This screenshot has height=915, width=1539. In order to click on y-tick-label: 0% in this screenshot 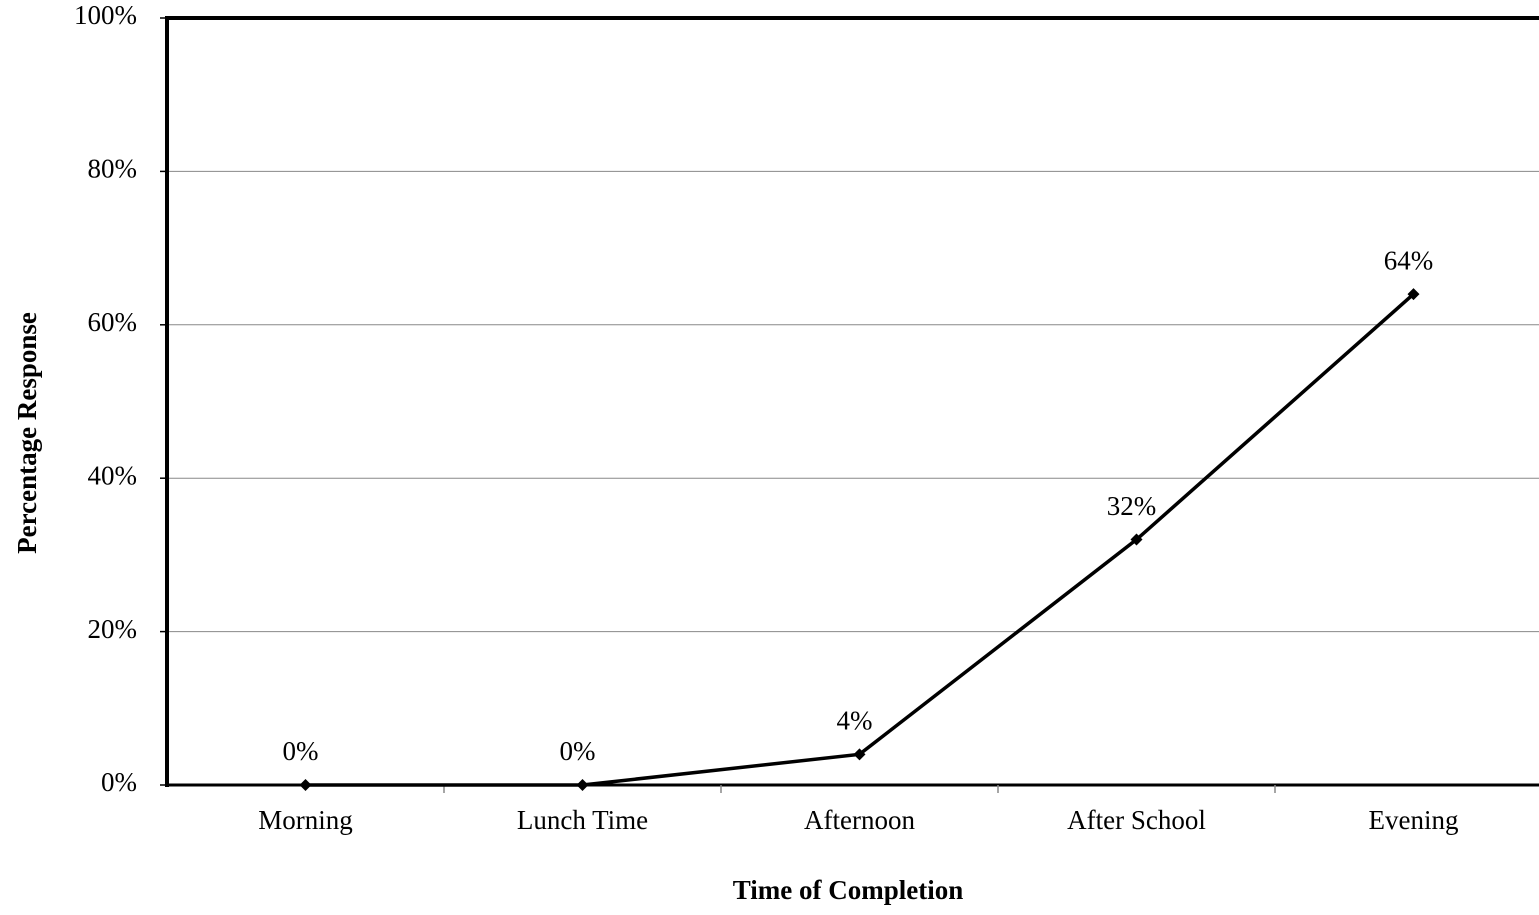, I will do `click(119, 782)`.